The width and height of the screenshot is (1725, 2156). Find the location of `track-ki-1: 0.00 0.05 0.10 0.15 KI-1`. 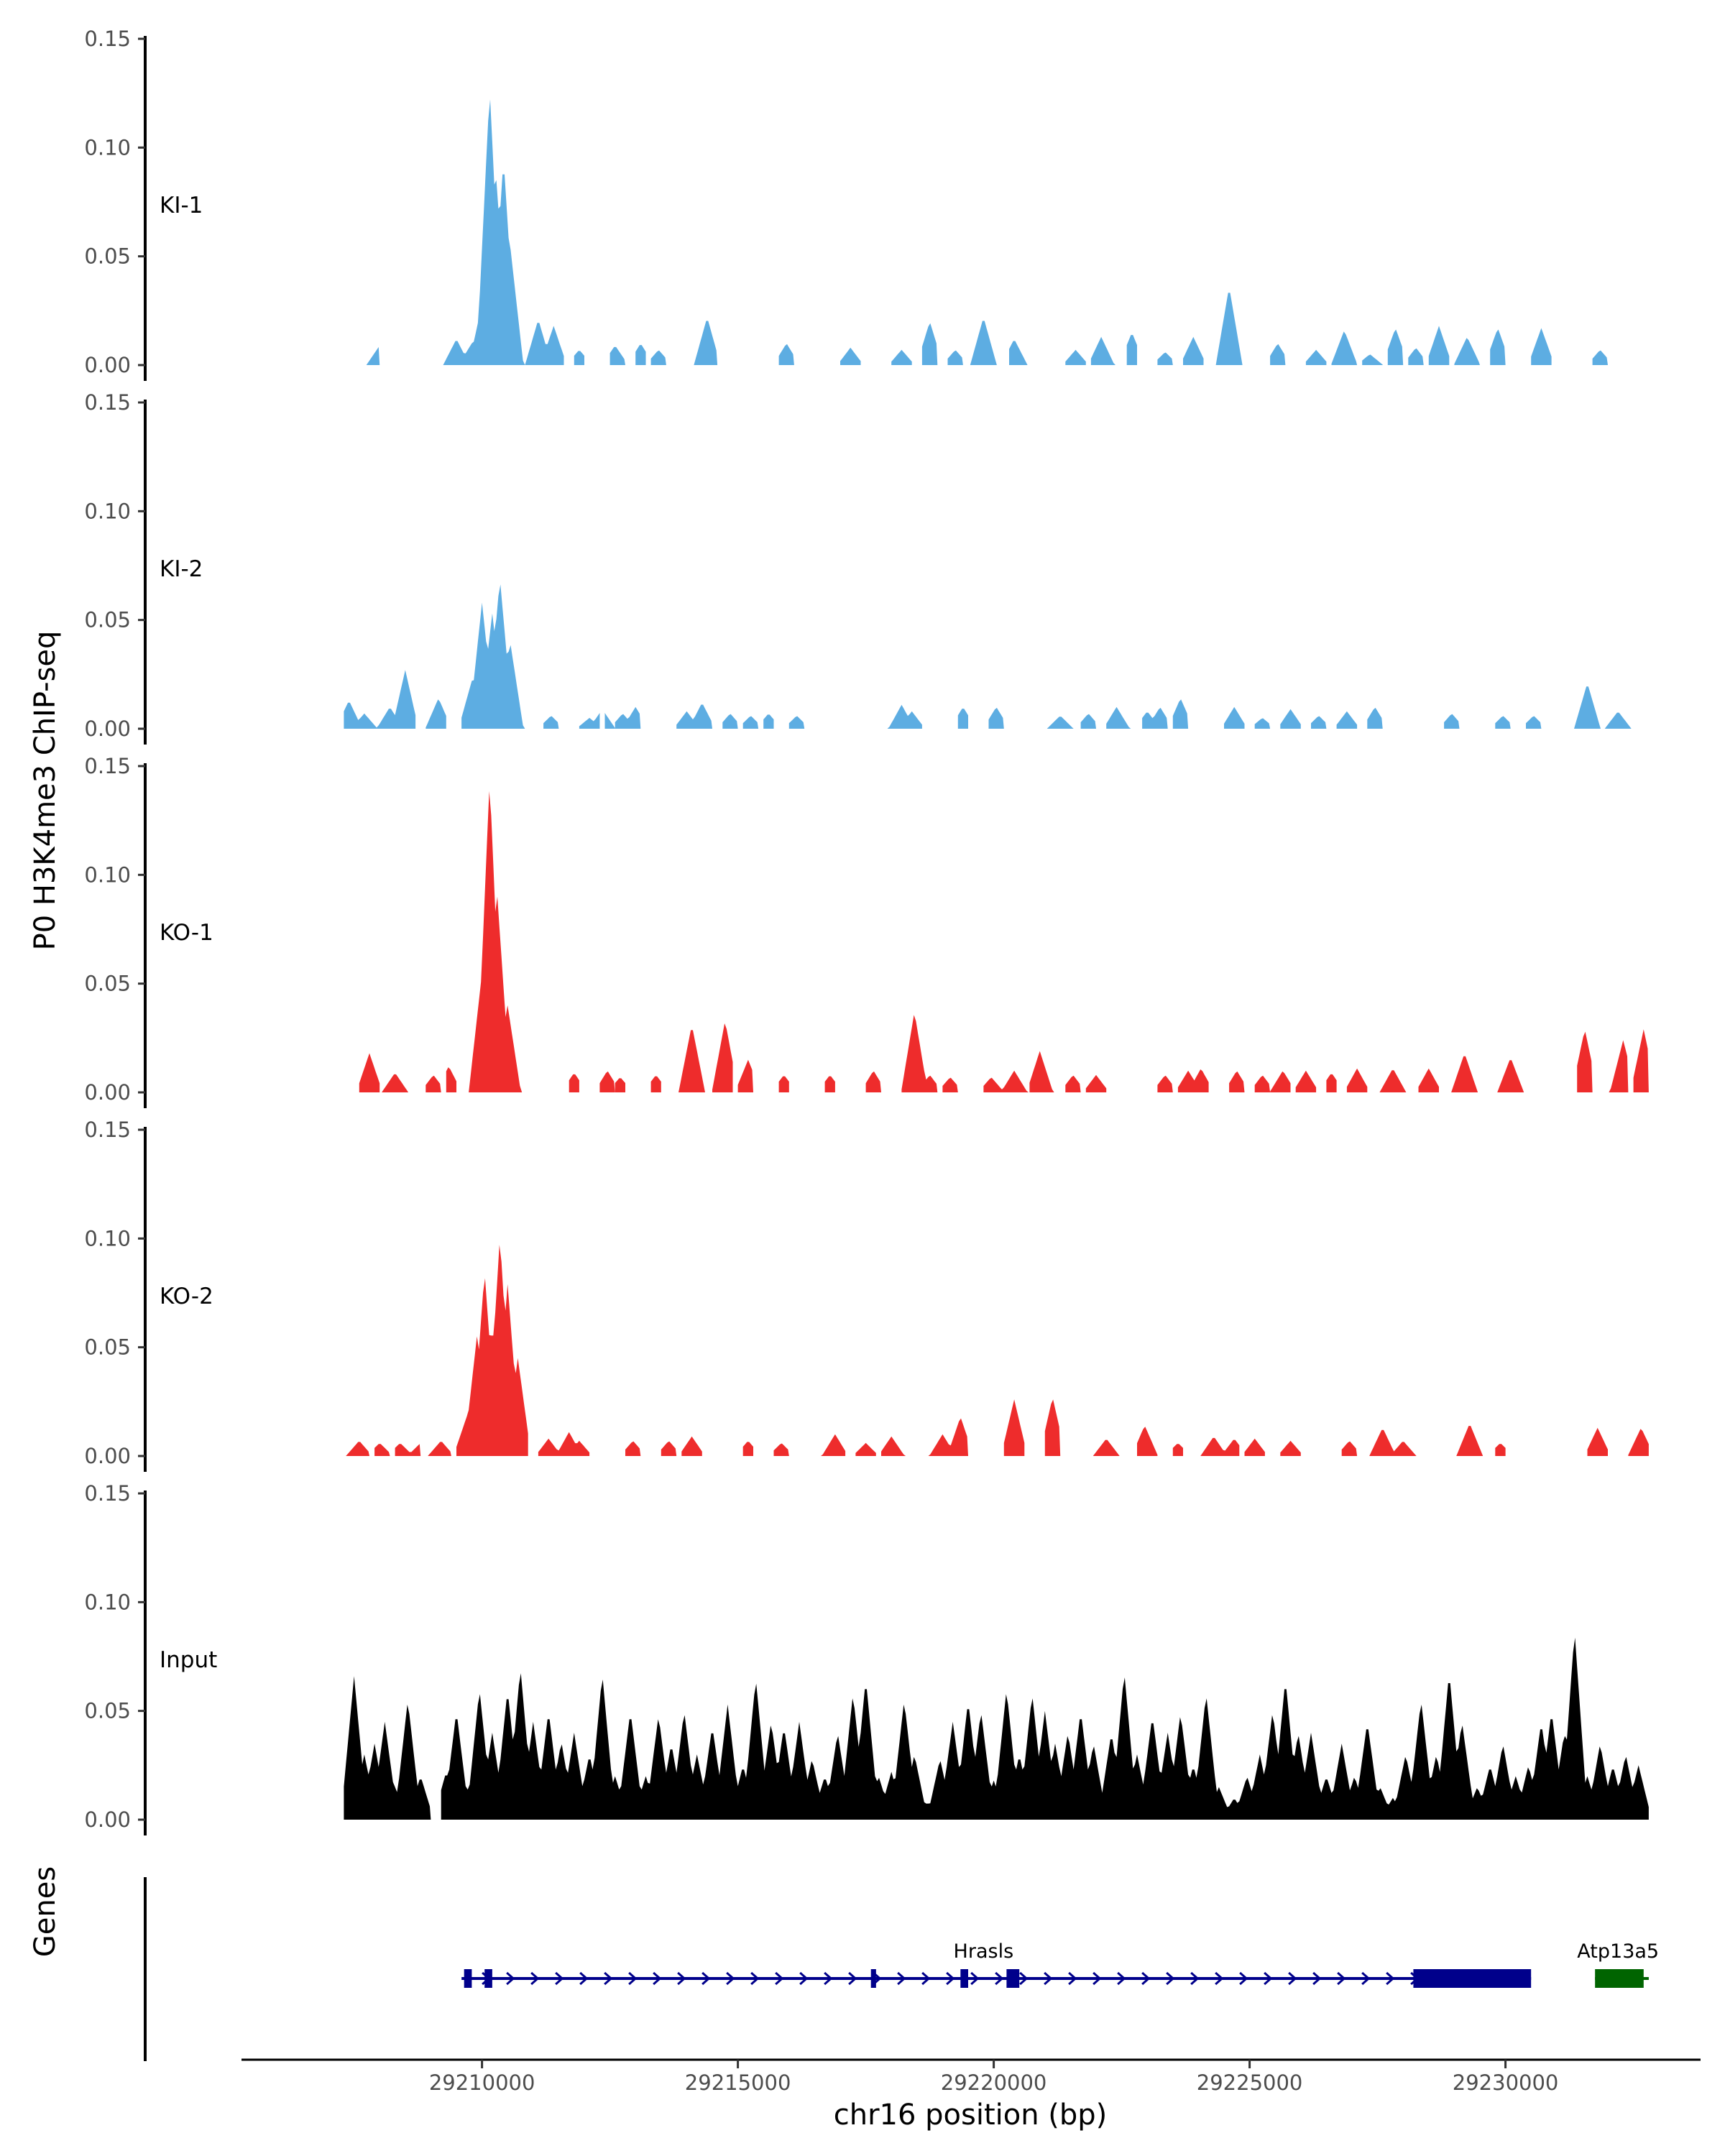

track-ki-1: 0.00 0.05 0.10 0.15 KI-1 is located at coordinates (846, 204).